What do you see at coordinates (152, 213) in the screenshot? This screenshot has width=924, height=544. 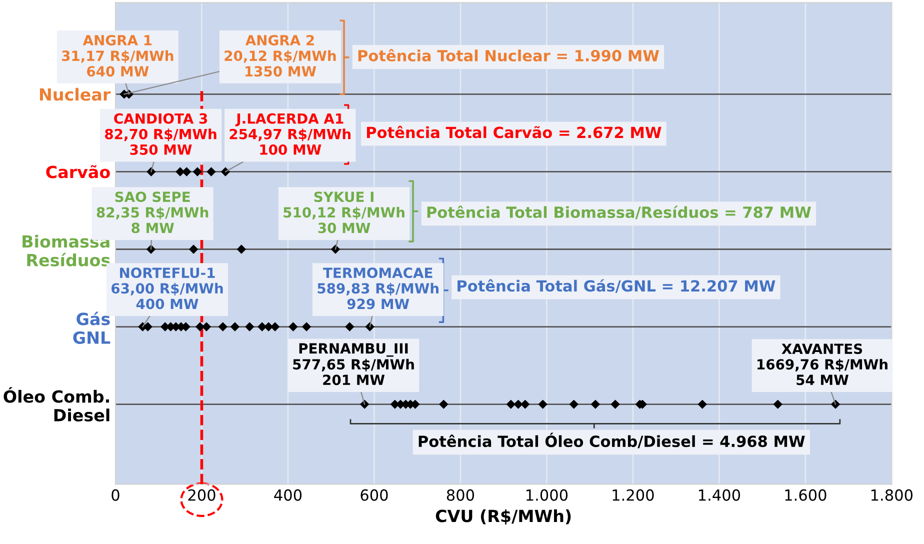 I see `annotation: SAO SEPE 82,35 R$/MWh 8 MW` at bounding box center [152, 213].